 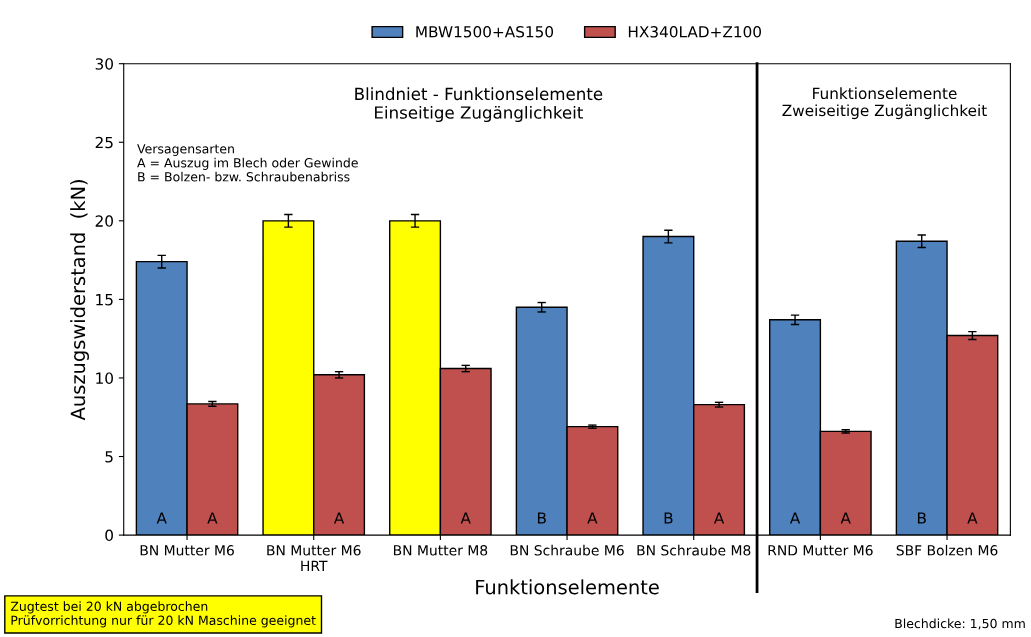 What do you see at coordinates (884, 103) in the screenshot?
I see `annotation: Funktionselemente Zweiseitige Zugänglichkeit` at bounding box center [884, 103].